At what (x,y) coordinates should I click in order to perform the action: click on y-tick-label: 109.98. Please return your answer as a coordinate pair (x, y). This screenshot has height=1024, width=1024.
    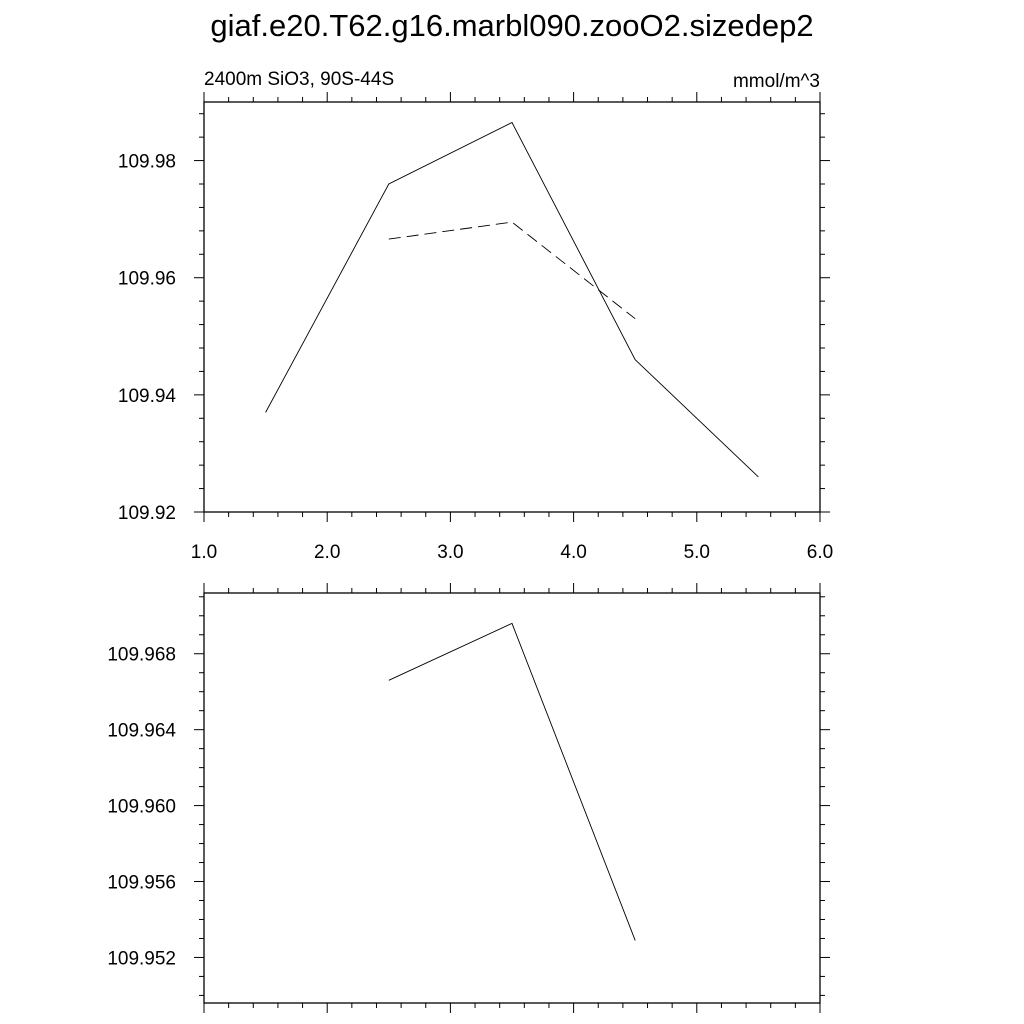
    Looking at the image, I should click on (147, 162).